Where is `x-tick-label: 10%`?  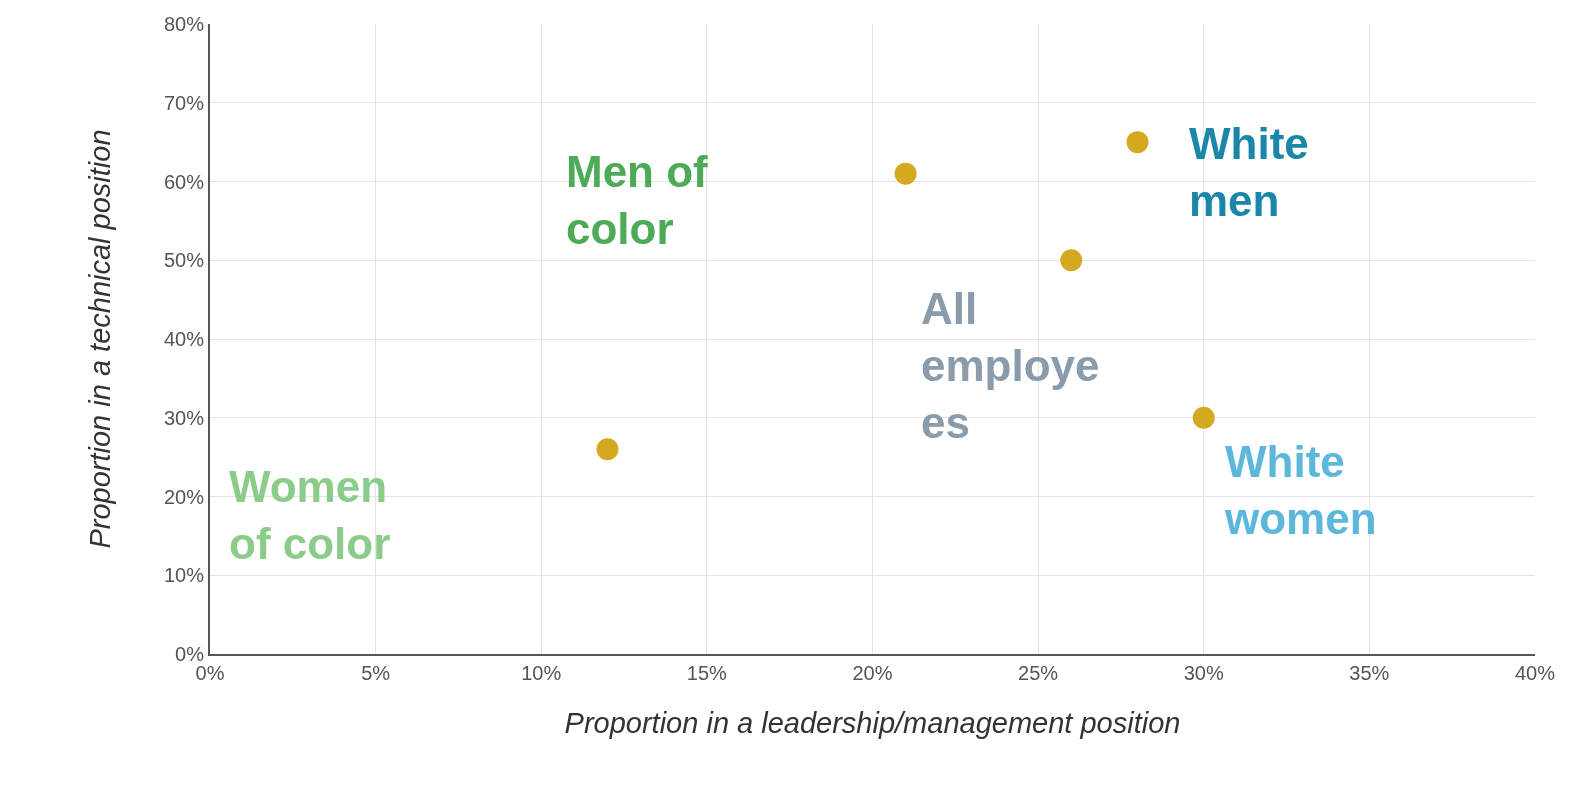 x-tick-label: 10% is located at coordinates (541, 673).